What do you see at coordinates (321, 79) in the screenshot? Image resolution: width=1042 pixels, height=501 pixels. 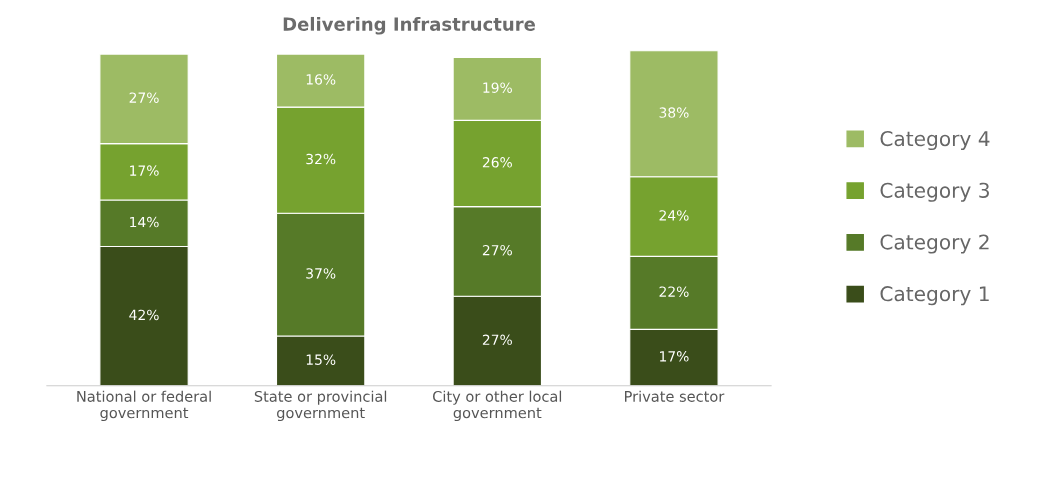 I see `data-label: 16%` at bounding box center [321, 79].